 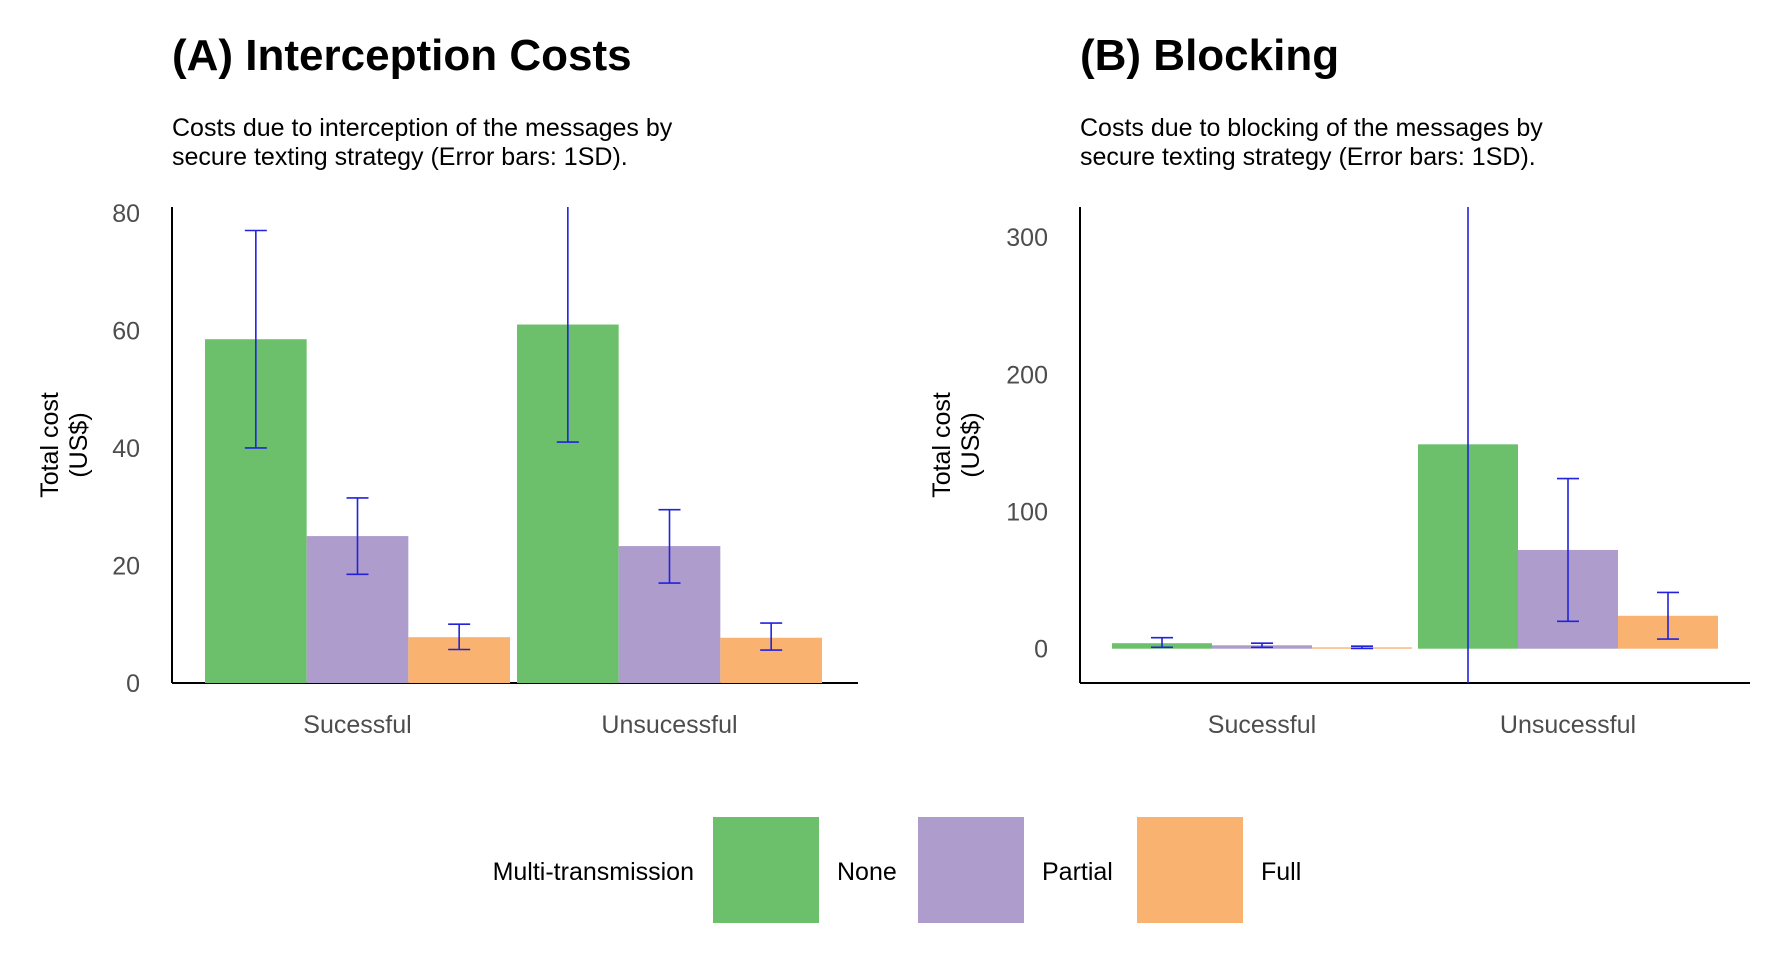 What do you see at coordinates (1027, 375) in the screenshot?
I see `y-tick-label: 200` at bounding box center [1027, 375].